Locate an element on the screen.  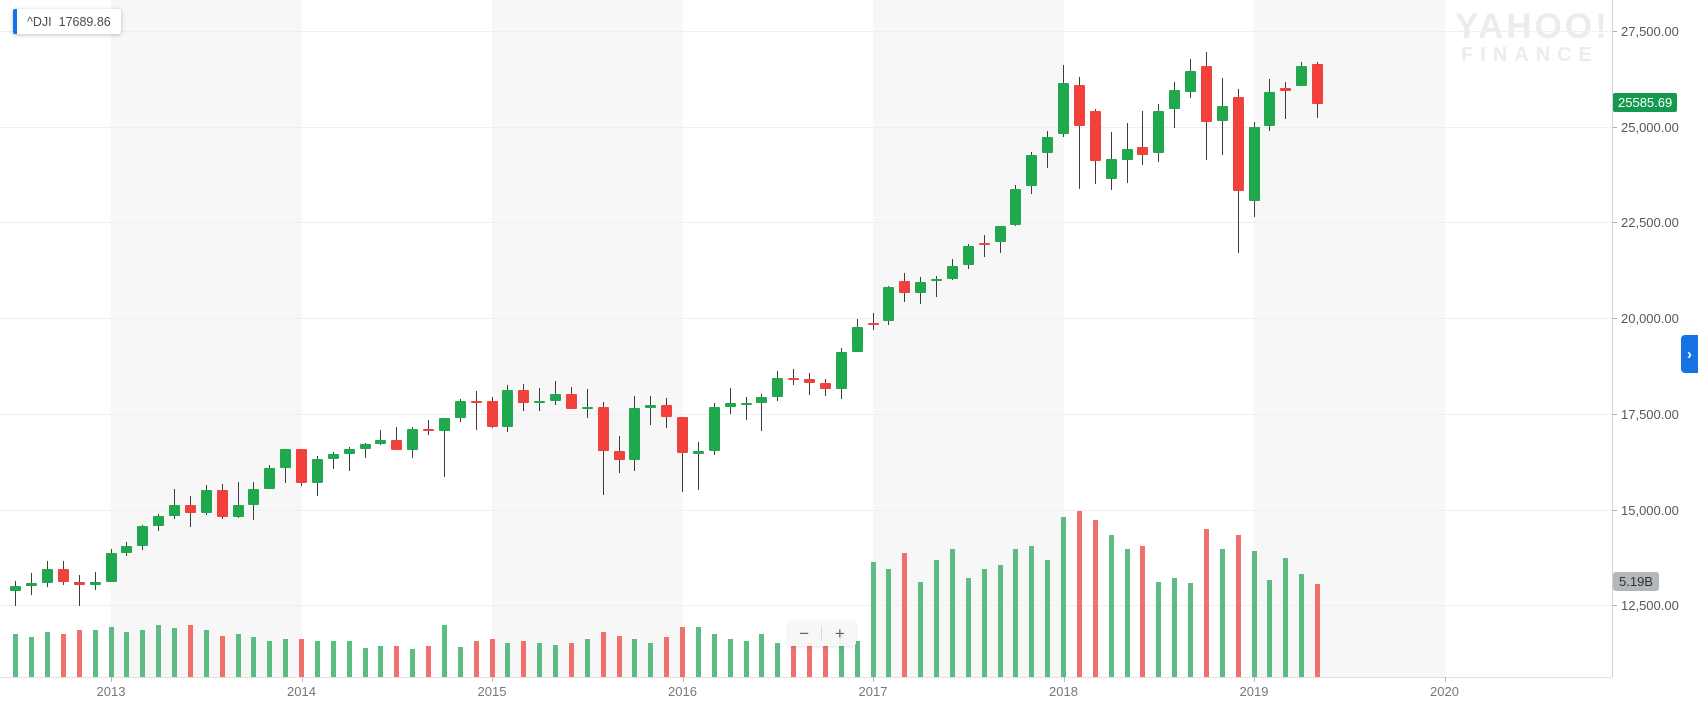
zoom-out-button: − is located at coordinates (804, 633).